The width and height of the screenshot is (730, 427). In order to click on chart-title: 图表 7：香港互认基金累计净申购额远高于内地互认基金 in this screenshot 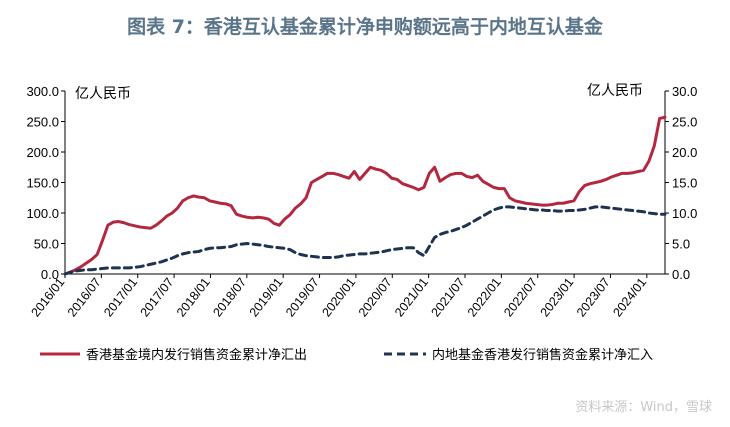, I will do `click(365, 26)`.